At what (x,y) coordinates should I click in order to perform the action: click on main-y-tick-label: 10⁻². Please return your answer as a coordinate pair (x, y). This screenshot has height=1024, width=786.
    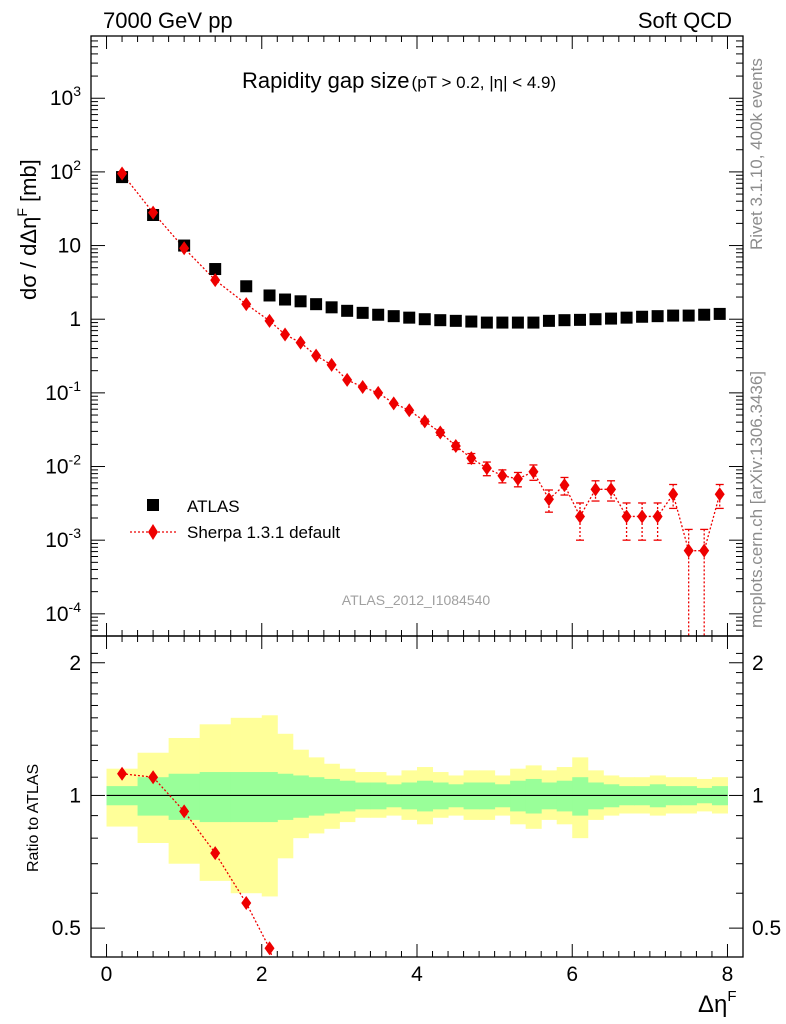
    Looking at the image, I should click on (63, 465).